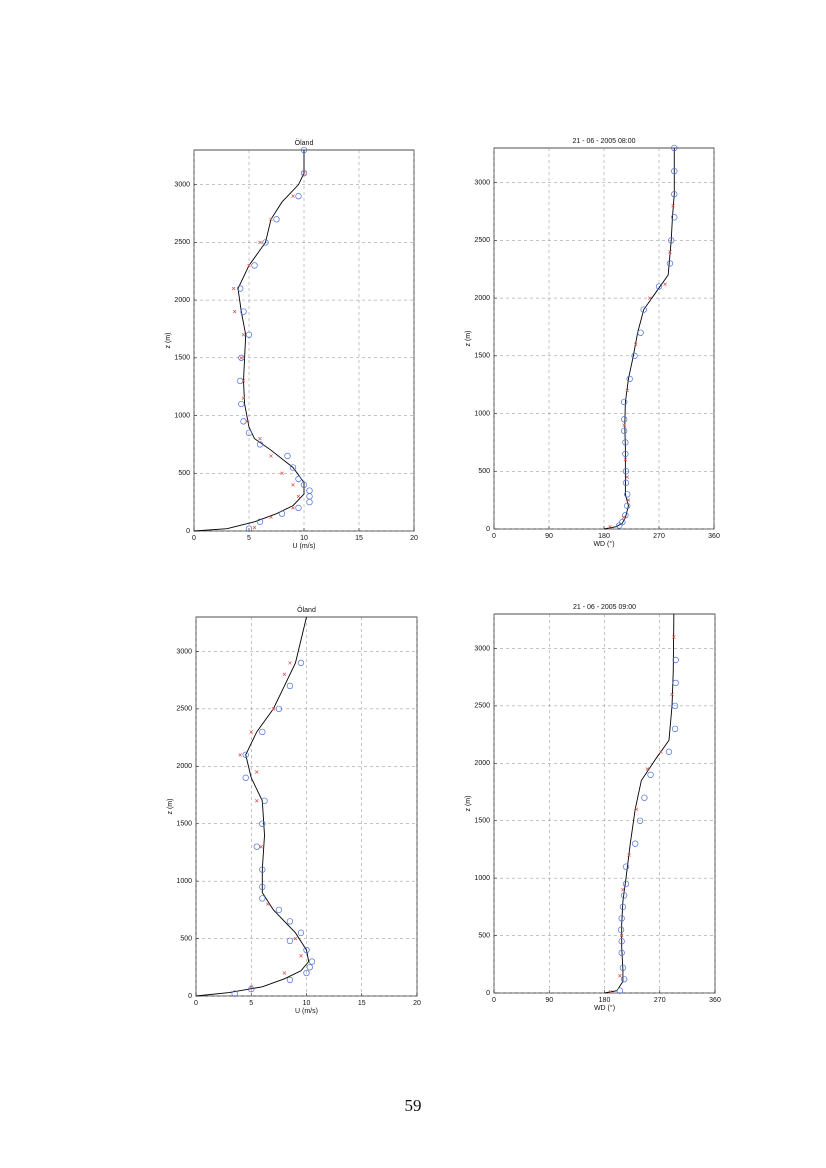 The width and height of the screenshot is (826, 1168). Describe the element at coordinates (249, 538) in the screenshot. I see `x-tick-label: 5` at that location.